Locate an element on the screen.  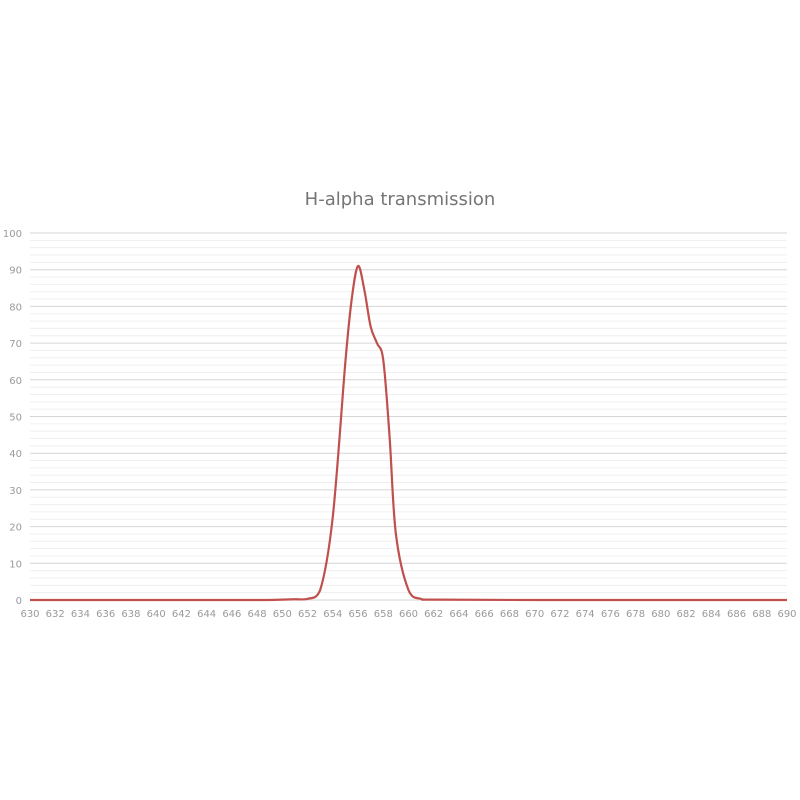
x-tick-label: 654 is located at coordinates (332, 614).